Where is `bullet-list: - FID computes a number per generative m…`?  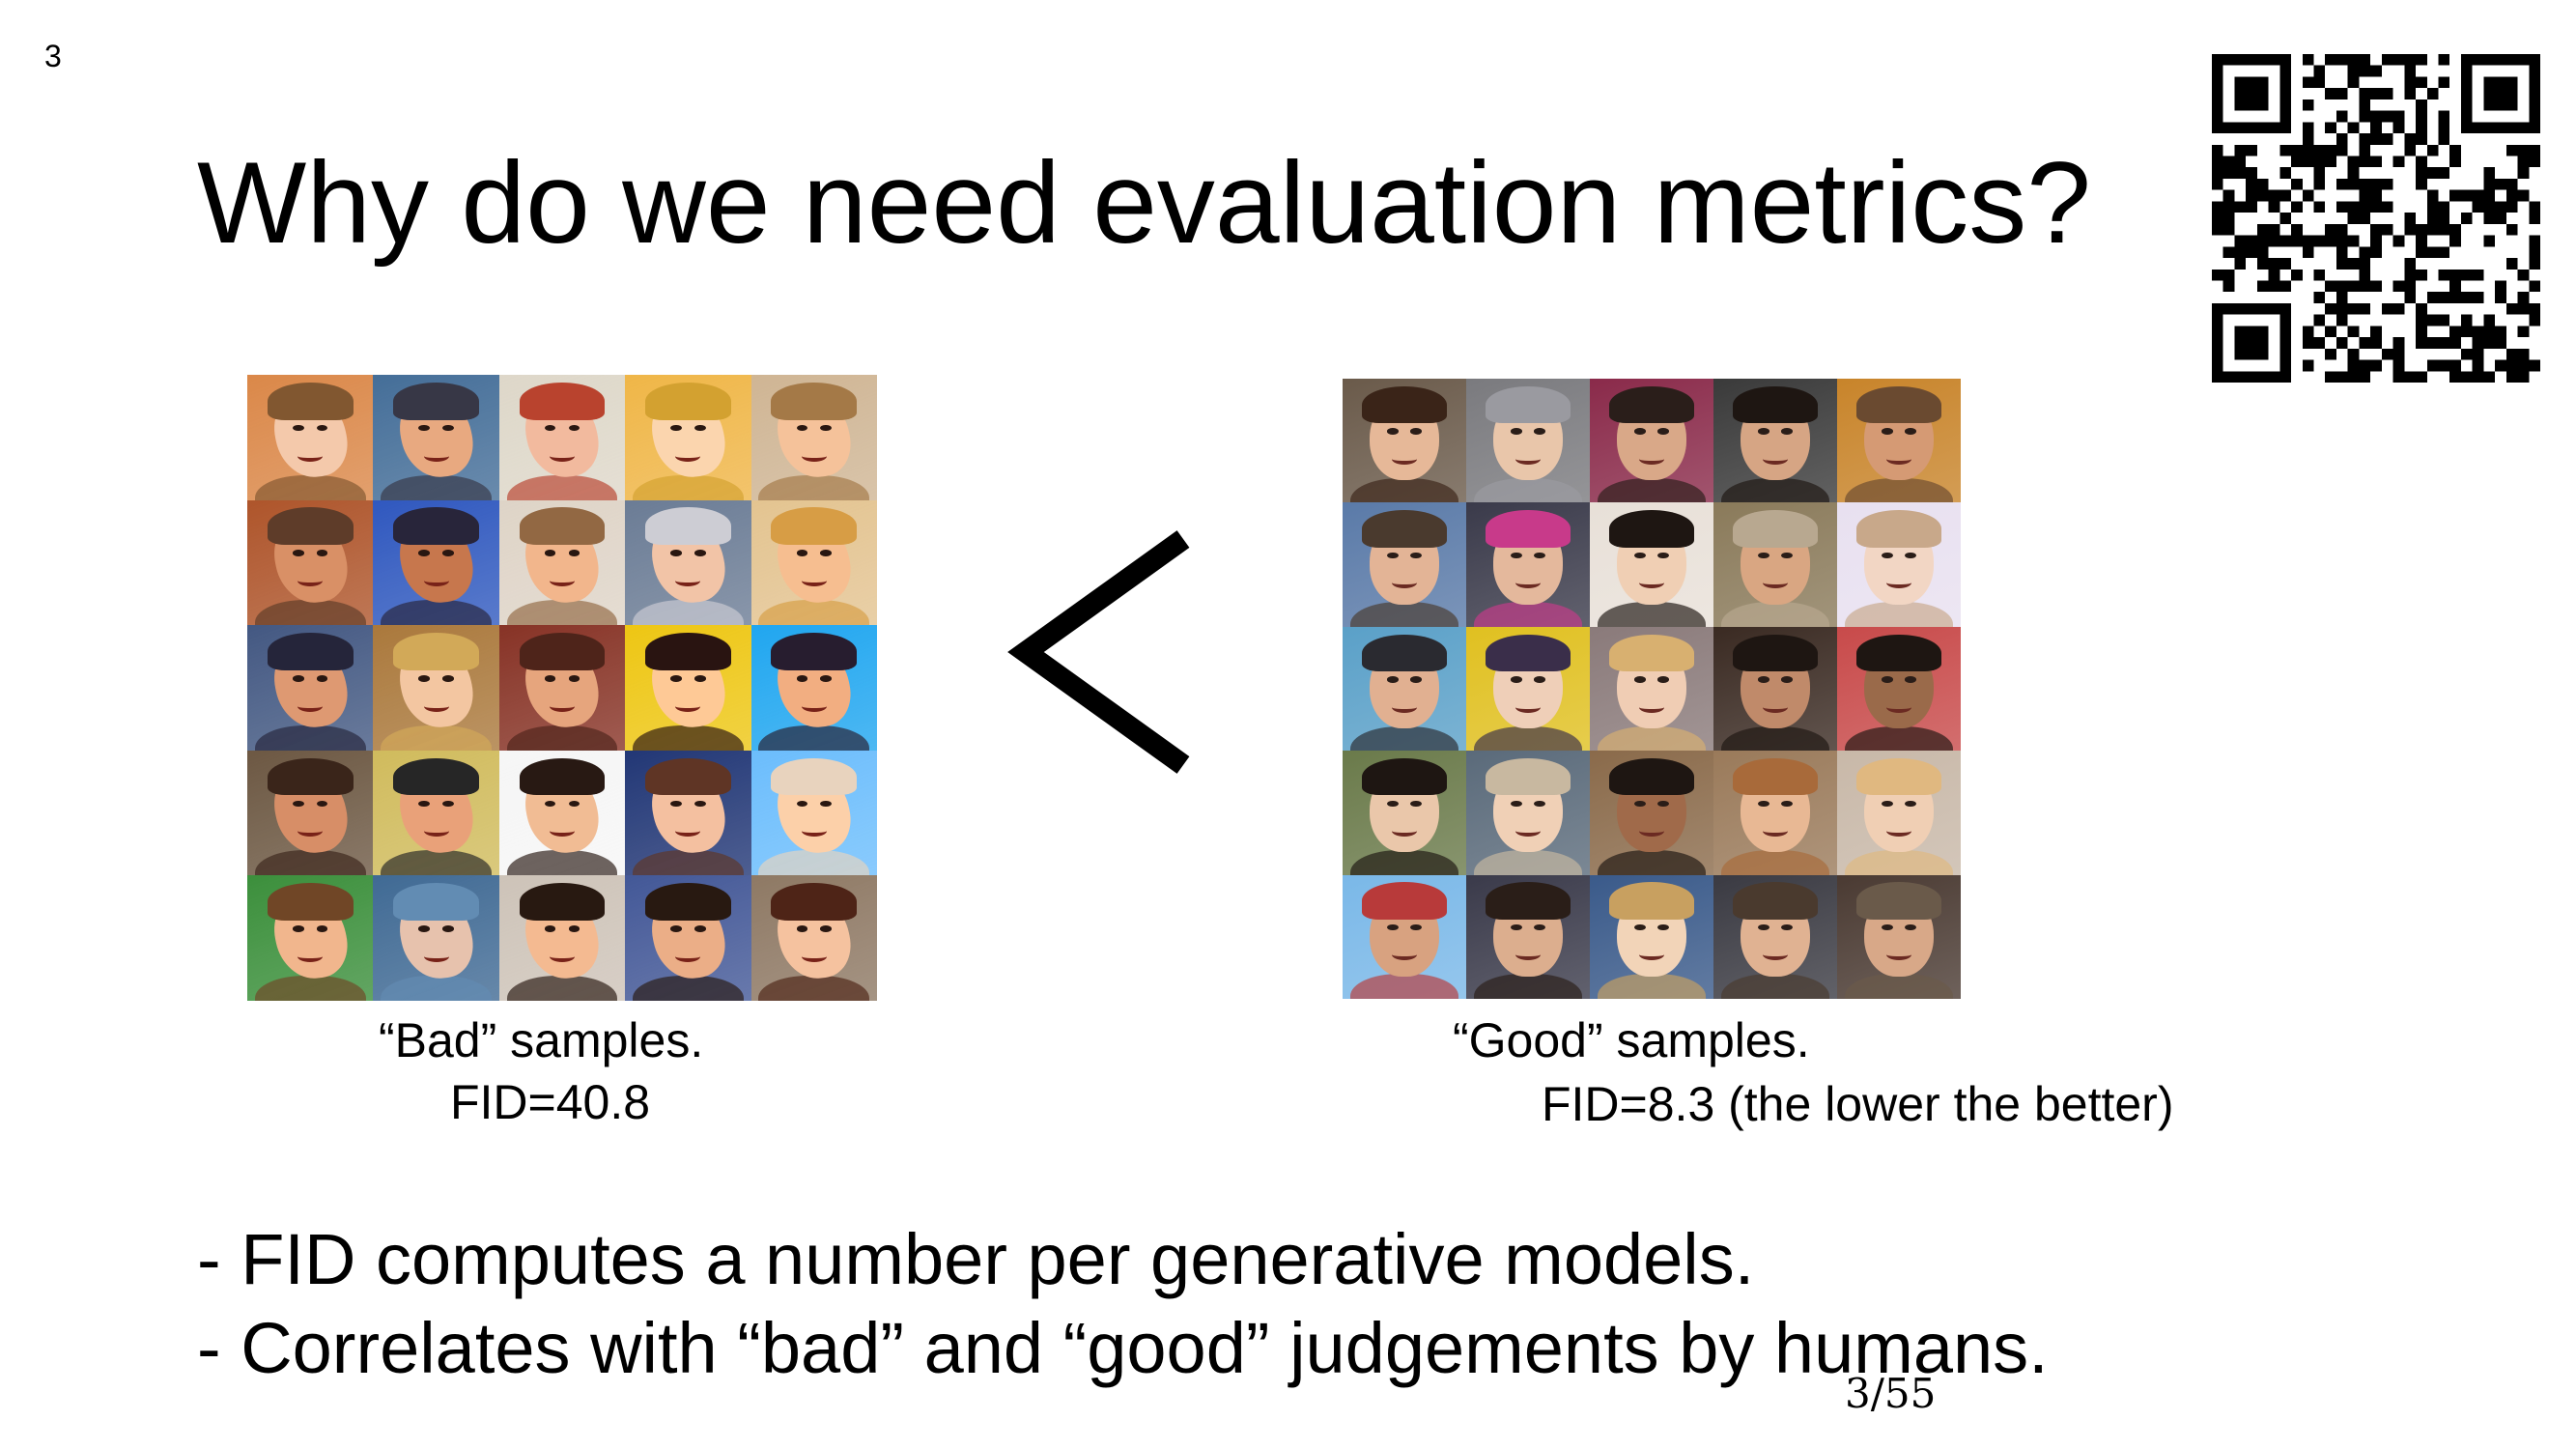
bullet-list: - FID computes a number per generative m… is located at coordinates (1123, 1304).